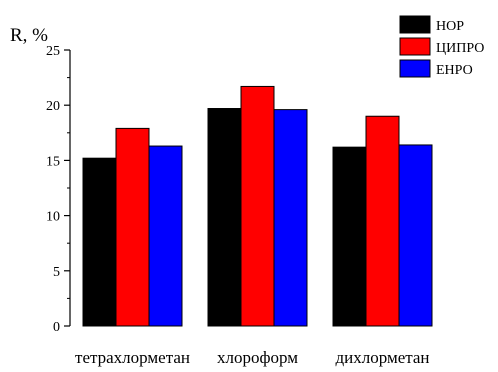 This screenshot has width=498, height=372. What do you see at coordinates (132, 357) in the screenshot?
I see `x-category-label: тетрахлорметан` at bounding box center [132, 357].